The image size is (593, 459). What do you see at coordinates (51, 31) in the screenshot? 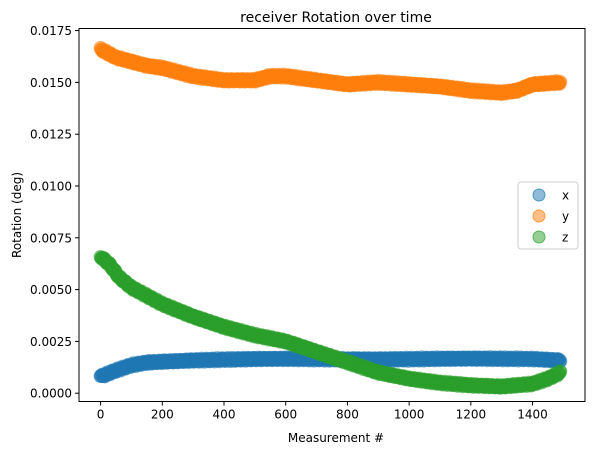
I see `y-tick-label: 0.0175` at bounding box center [51, 31].